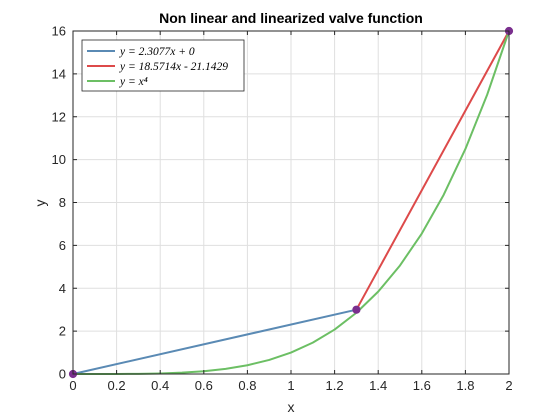 This screenshot has width=560, height=420. I want to click on y-tick-label: 8, so click(62, 202).